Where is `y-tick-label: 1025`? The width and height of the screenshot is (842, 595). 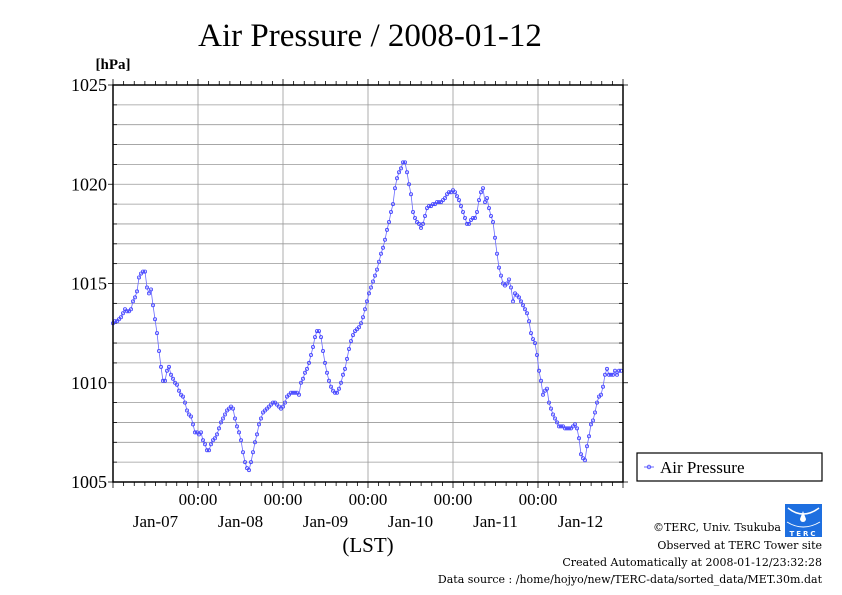 y-tick-label: 1025 is located at coordinates (89, 85).